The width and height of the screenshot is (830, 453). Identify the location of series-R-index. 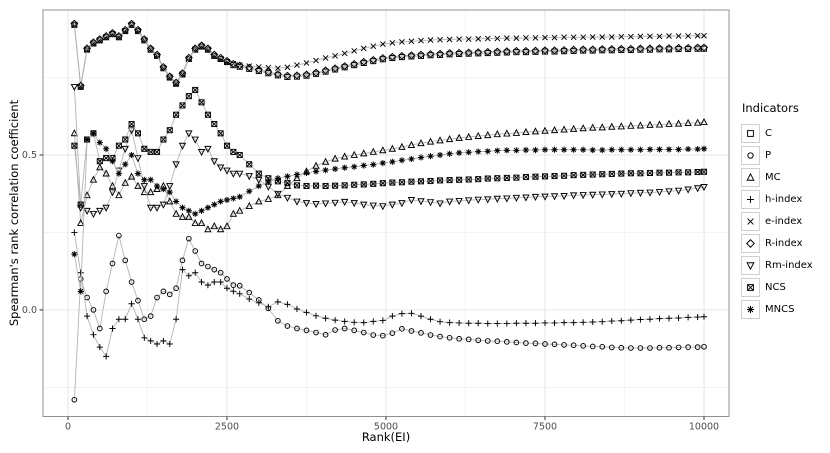
(389, 54).